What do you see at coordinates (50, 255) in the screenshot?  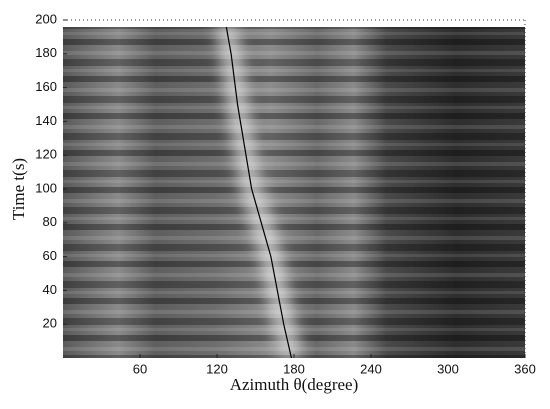 I see `y-tick-label: 60` at bounding box center [50, 255].